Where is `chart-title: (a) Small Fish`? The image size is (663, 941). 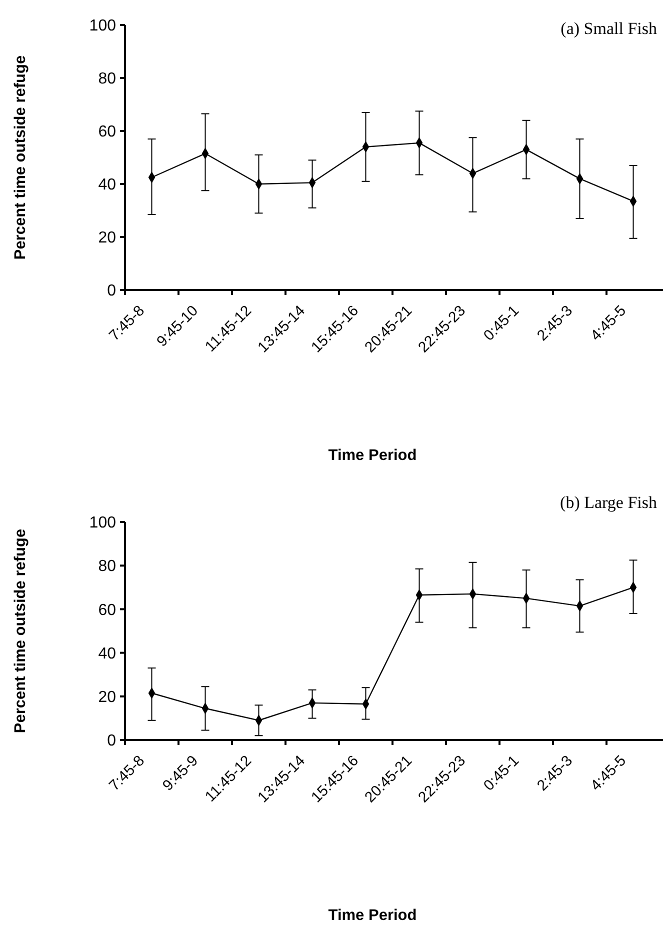
chart-title: (a) Small Fish is located at coordinates (609, 28).